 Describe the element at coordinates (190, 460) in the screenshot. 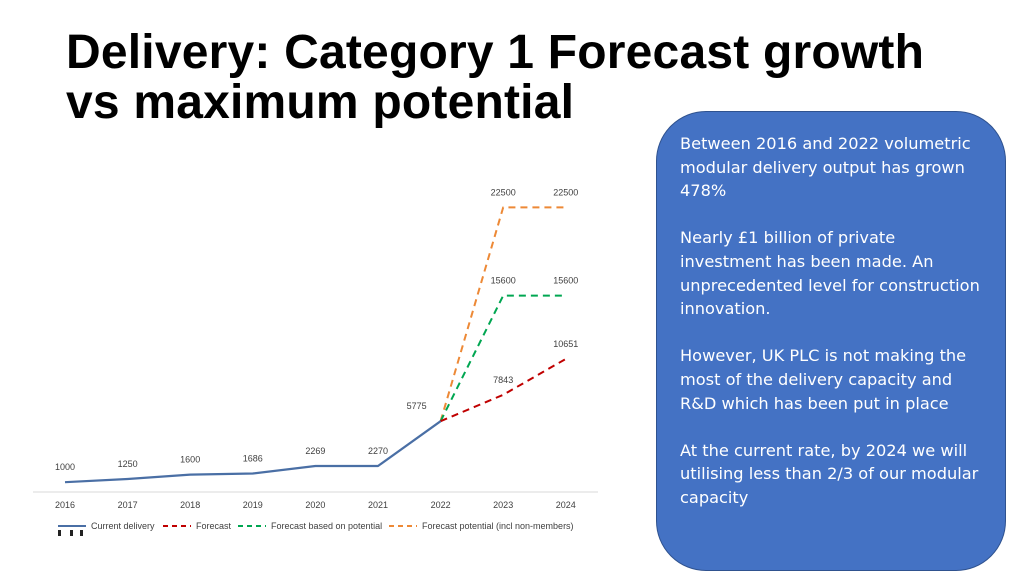

I see `data-label: 1600` at that location.